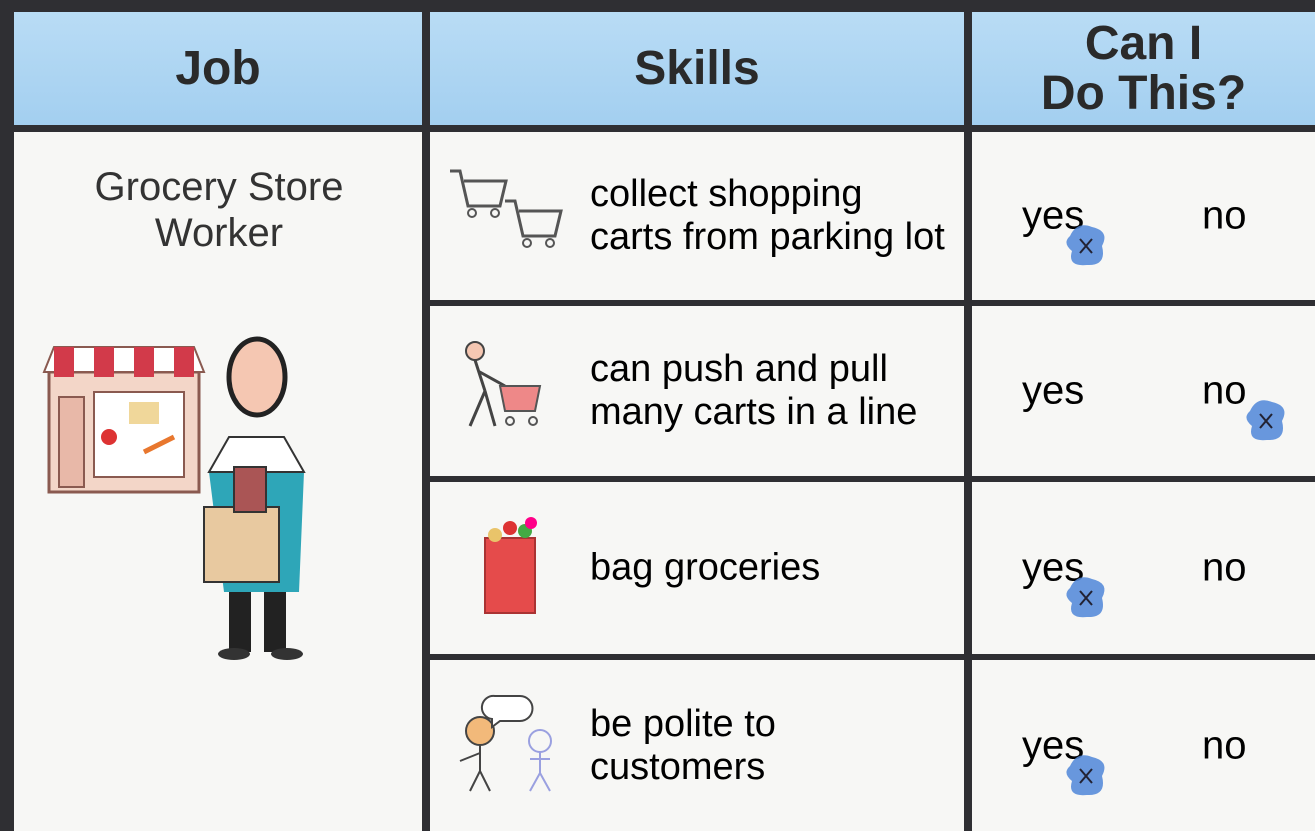 Image resolution: width=1315 pixels, height=831 pixels. I want to click on skill-cell: be polite to customers, so click(697, 745).